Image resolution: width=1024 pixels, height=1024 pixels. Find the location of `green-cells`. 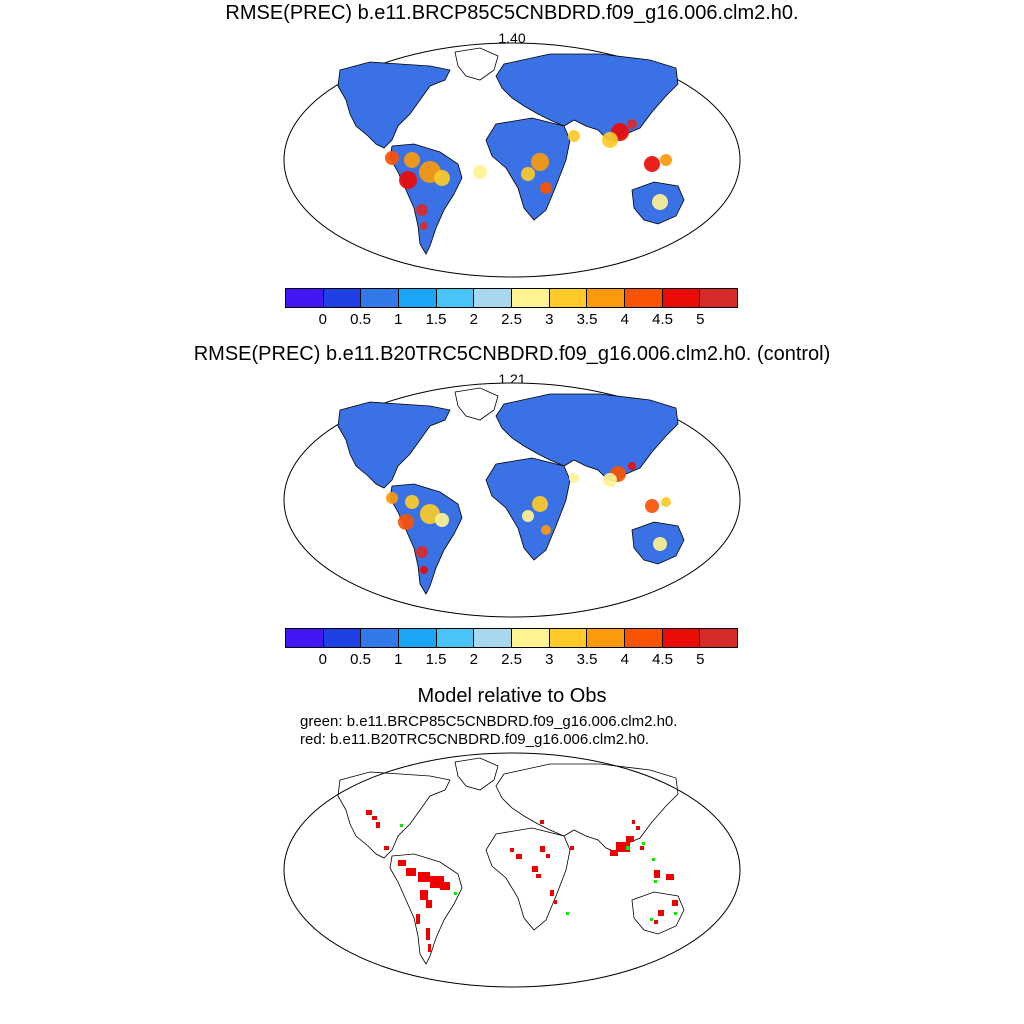

green-cells is located at coordinates (538, 872).